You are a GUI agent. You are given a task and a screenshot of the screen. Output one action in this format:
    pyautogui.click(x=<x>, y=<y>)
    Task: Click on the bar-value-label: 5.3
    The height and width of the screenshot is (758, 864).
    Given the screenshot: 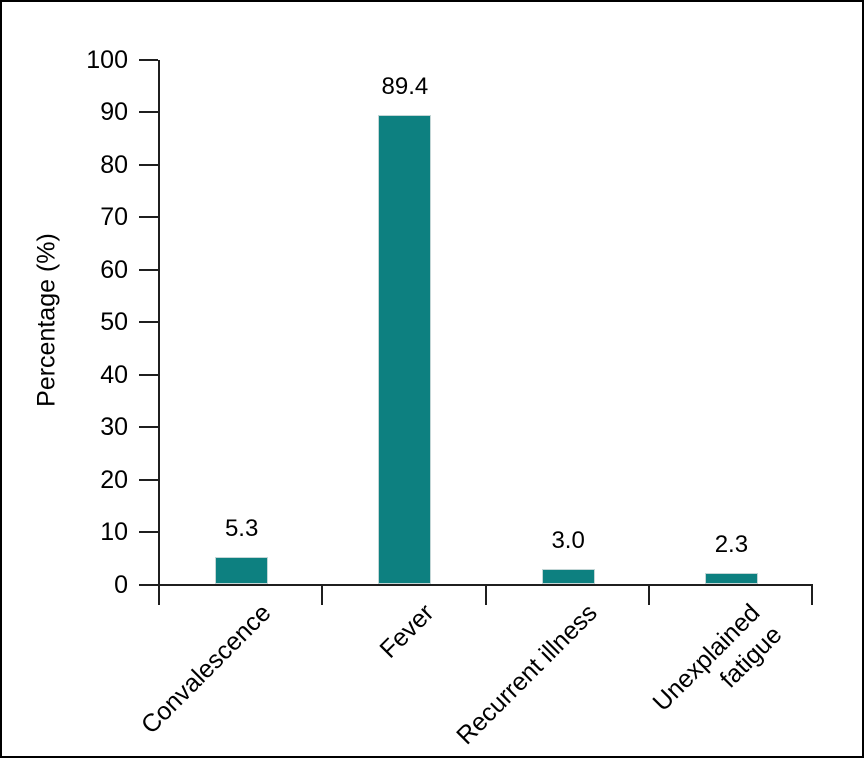 What is the action you would take?
    pyautogui.click(x=241, y=529)
    